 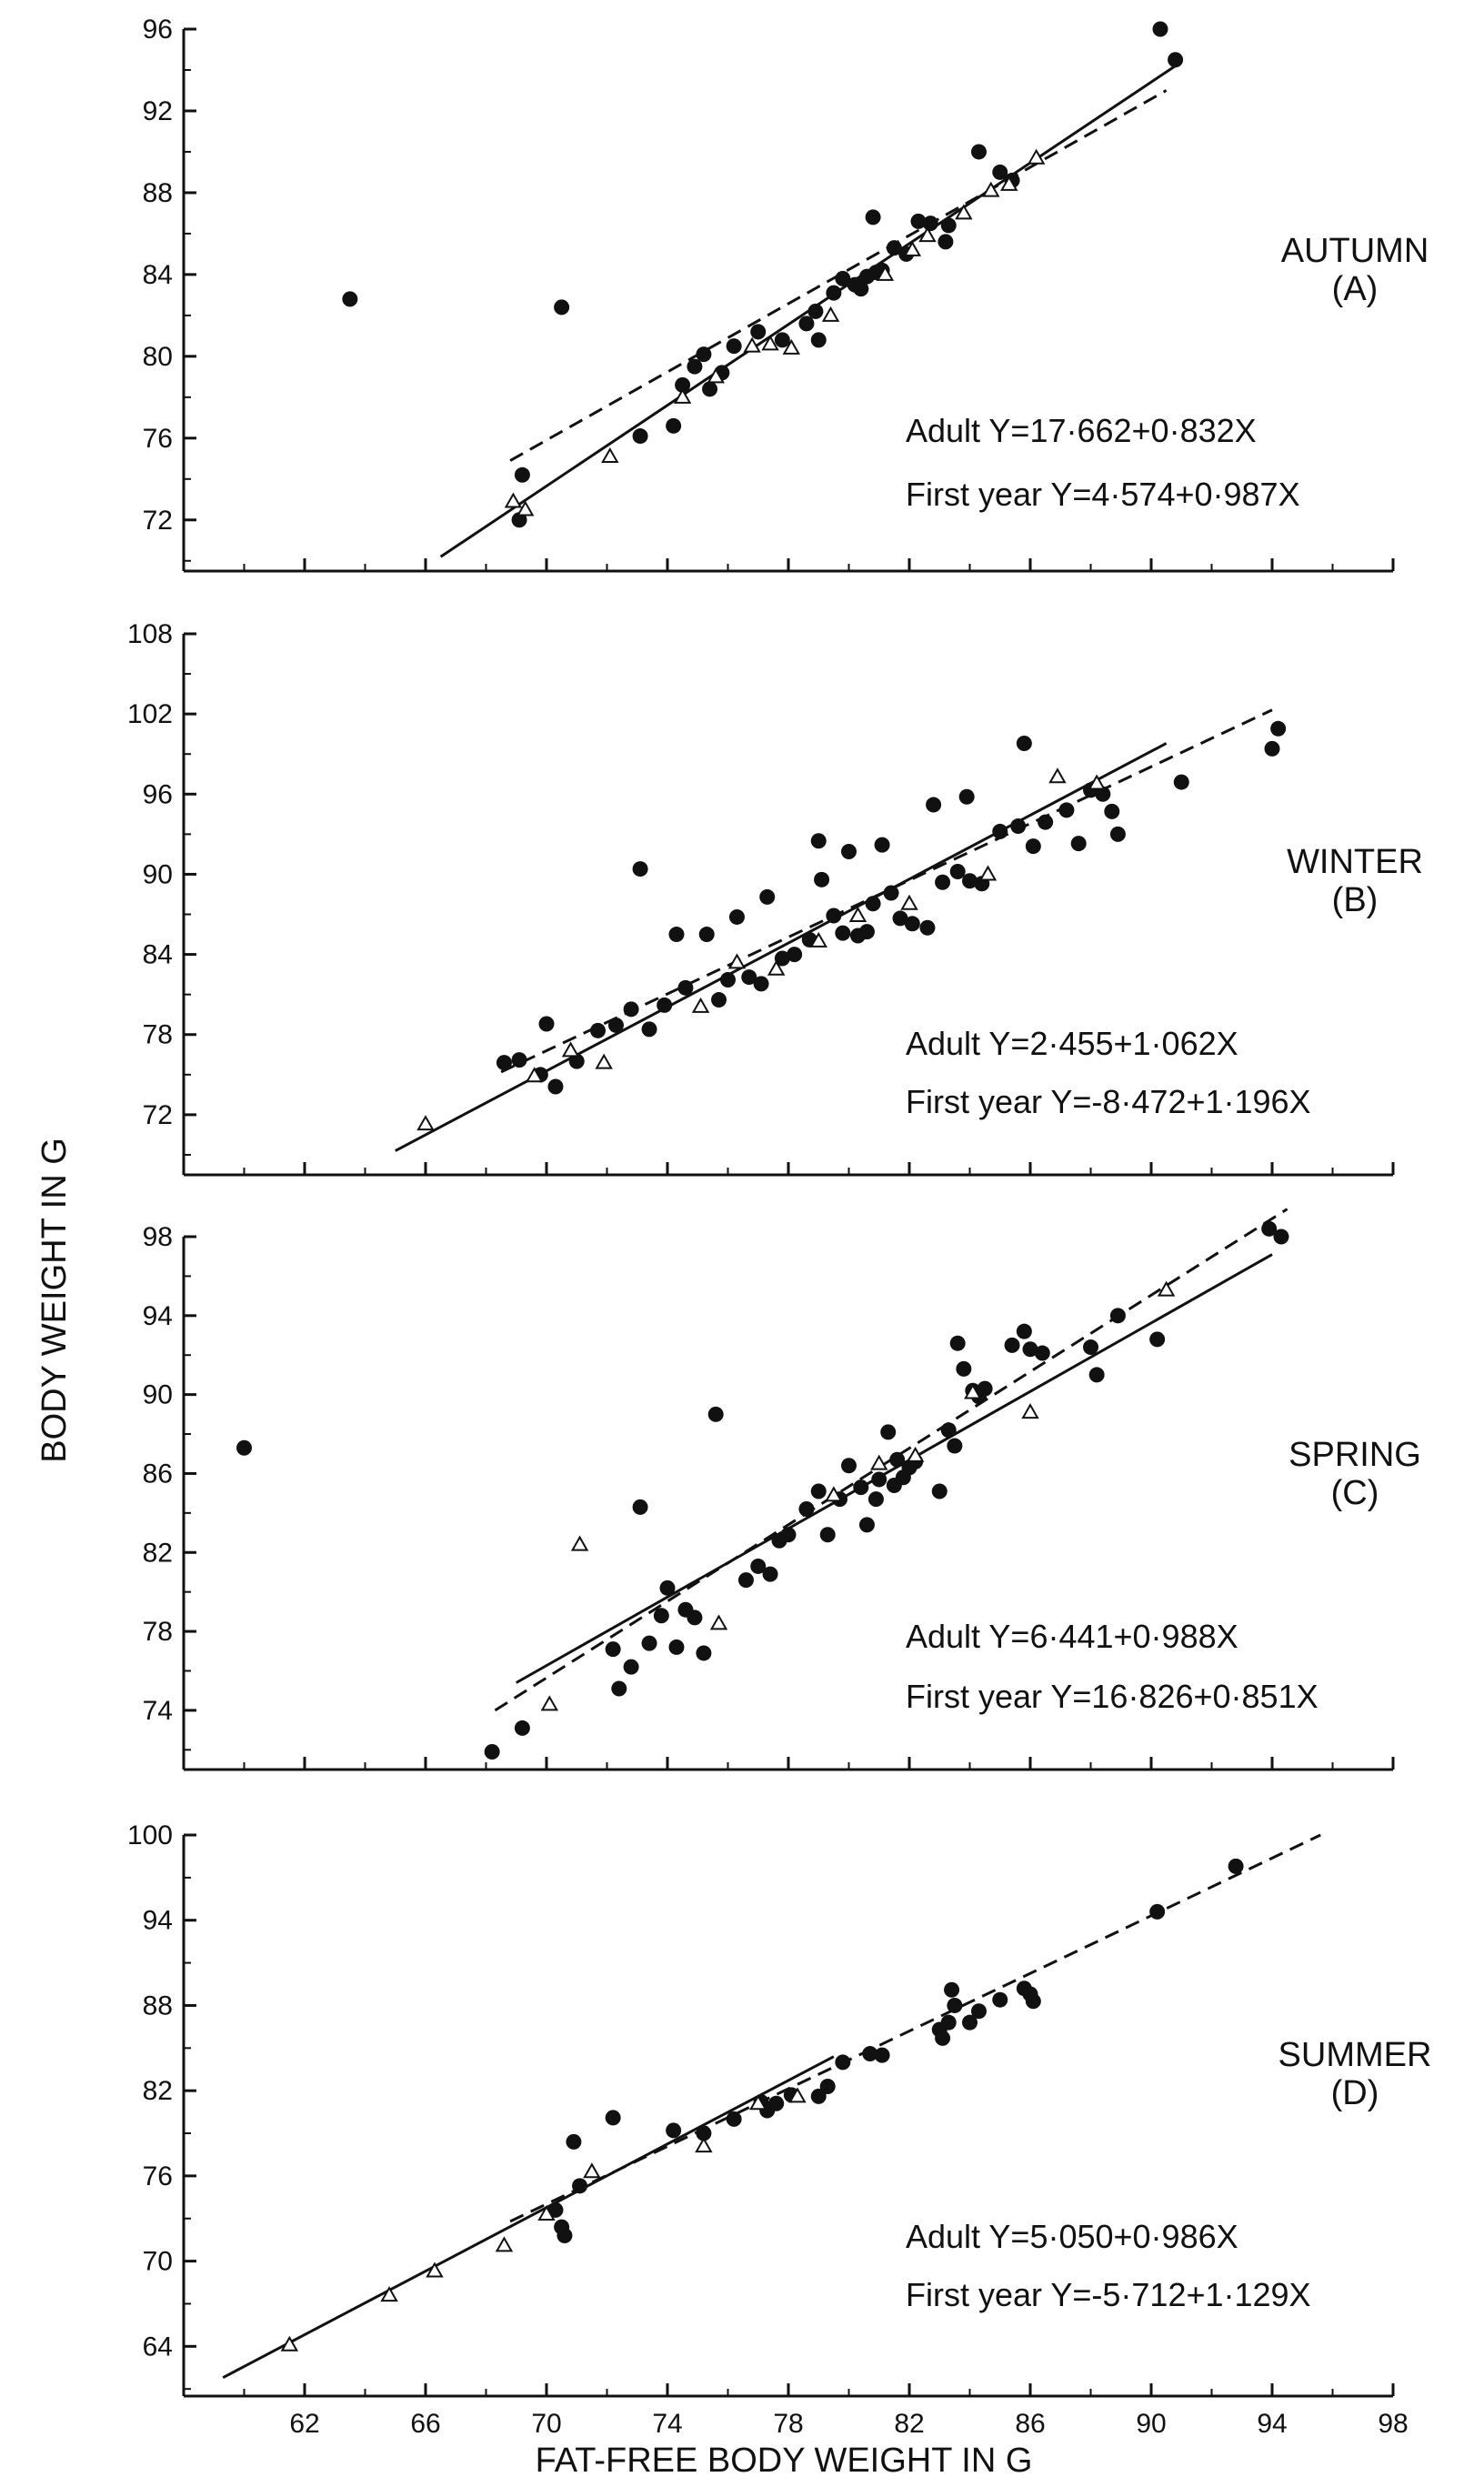 What do you see at coordinates (304, 2424) in the screenshot?
I see `x-tick-label: 62` at bounding box center [304, 2424].